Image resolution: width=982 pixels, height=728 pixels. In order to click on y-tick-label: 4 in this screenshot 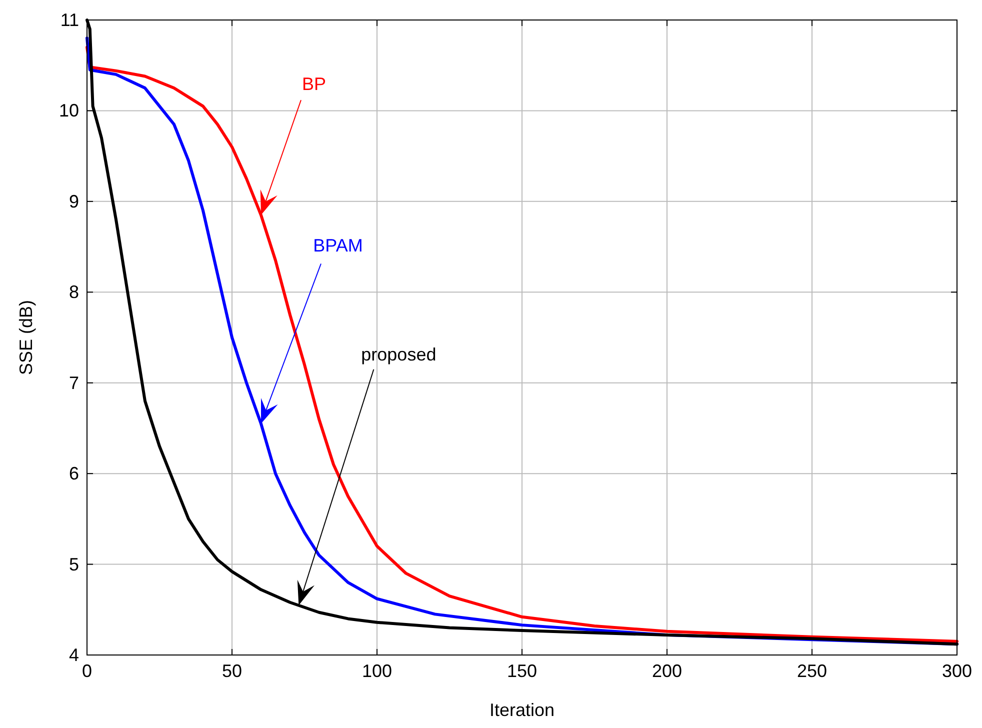, I will do `click(73, 655)`.